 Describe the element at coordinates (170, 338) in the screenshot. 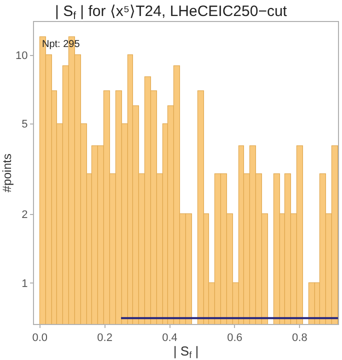

I see `x-tick-label: 0.4` at that location.